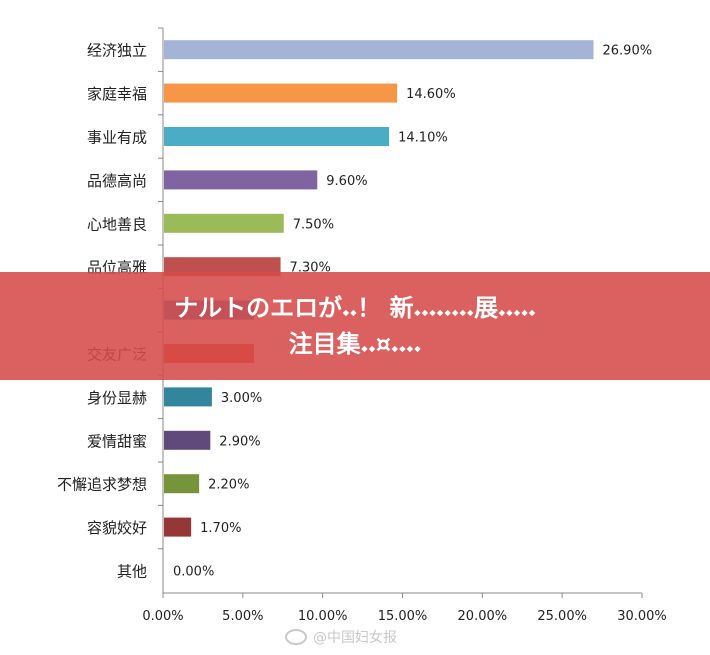 The image size is (710, 655). I want to click on banner-line-1: ナルトのエロが𝆺𝆺！ 新𝆺𝆺𝆺𝆺𝆺𝆺𝆺𝆺展𝆺𝆺𝆺𝆺𝆺, so click(355, 308).